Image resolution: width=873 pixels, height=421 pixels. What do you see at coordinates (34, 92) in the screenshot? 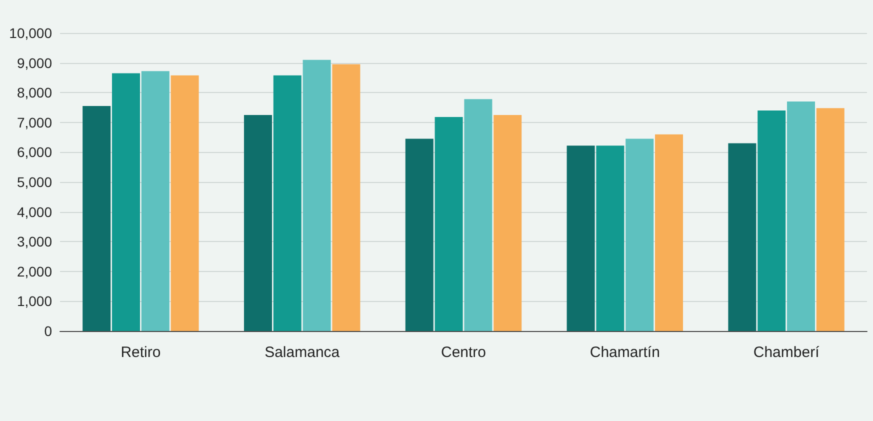
I see `y-tick-label: 8,000` at bounding box center [34, 92].